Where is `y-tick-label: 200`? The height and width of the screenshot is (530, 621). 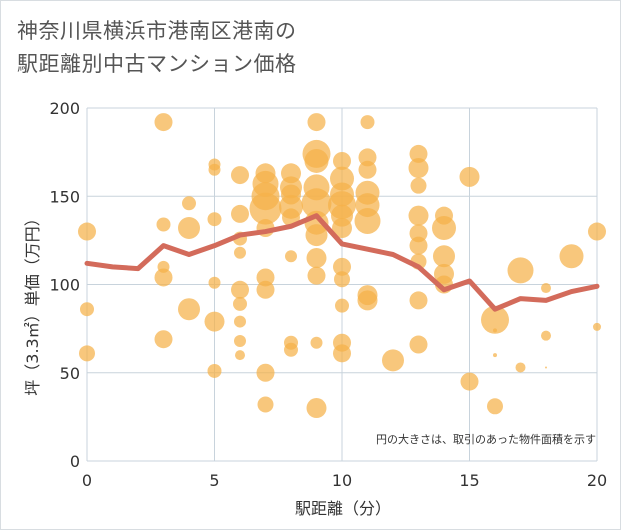 y-tick-label: 200 is located at coordinates (64, 108).